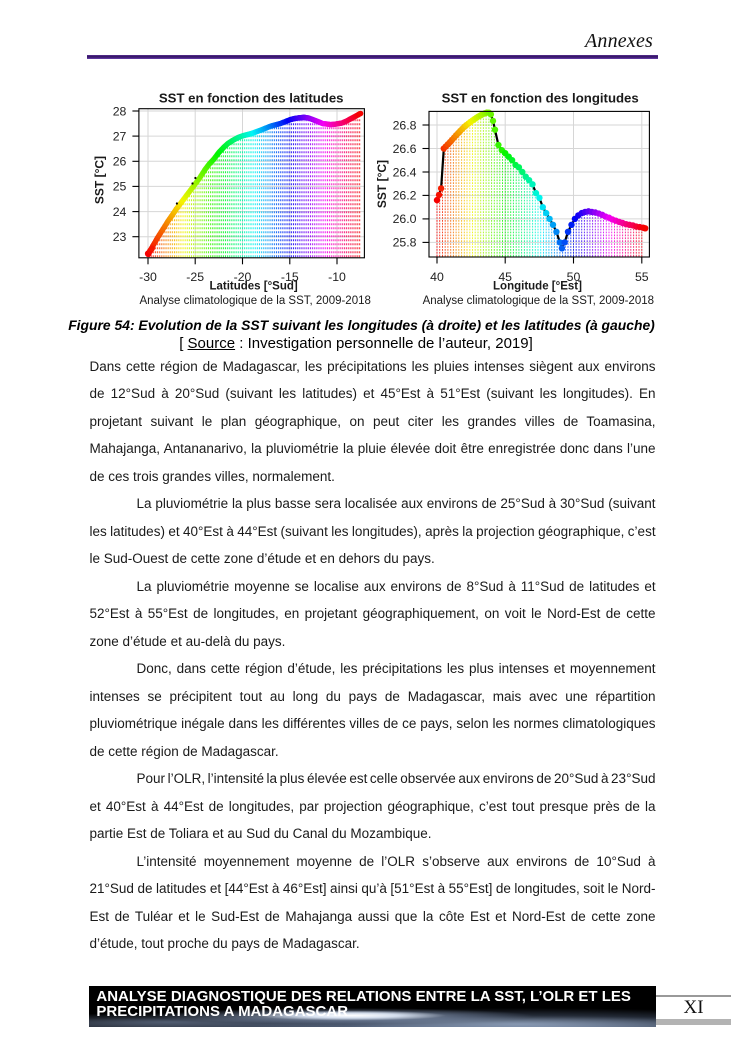  I want to click on svg-text: 24, so click(120, 212).